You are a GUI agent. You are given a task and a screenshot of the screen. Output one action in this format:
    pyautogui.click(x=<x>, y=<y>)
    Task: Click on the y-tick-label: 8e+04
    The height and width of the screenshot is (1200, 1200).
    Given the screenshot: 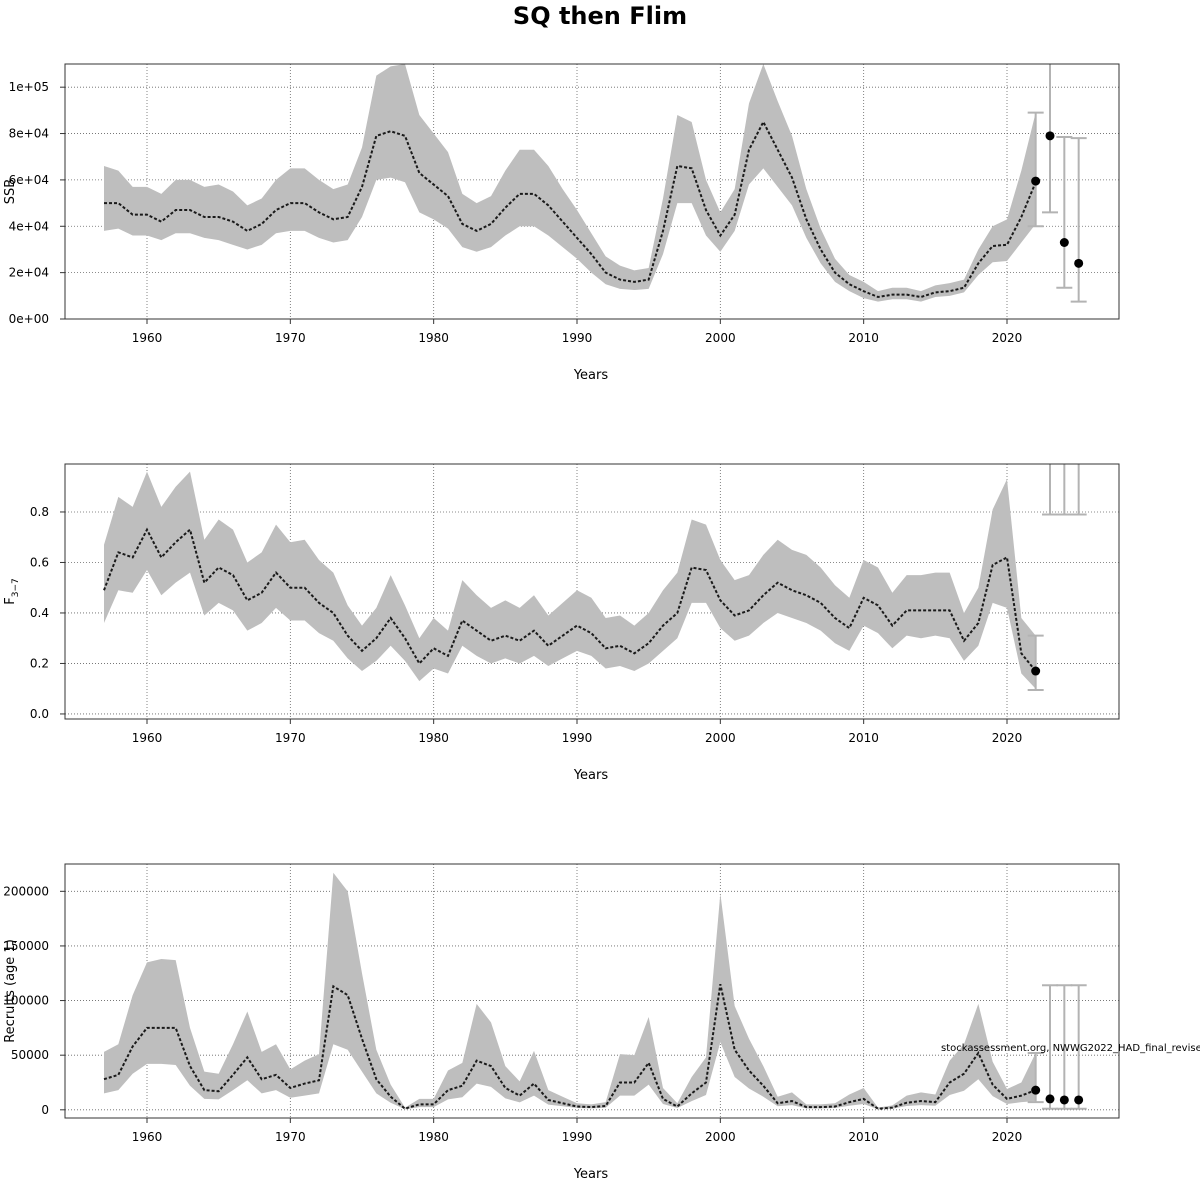 What is the action you would take?
    pyautogui.click(x=29, y=134)
    